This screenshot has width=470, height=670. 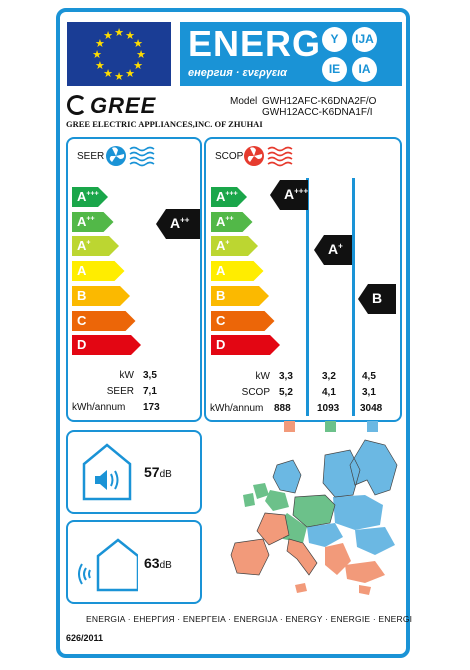 I want to click on zone3-color-swatch, so click(x=372, y=426).